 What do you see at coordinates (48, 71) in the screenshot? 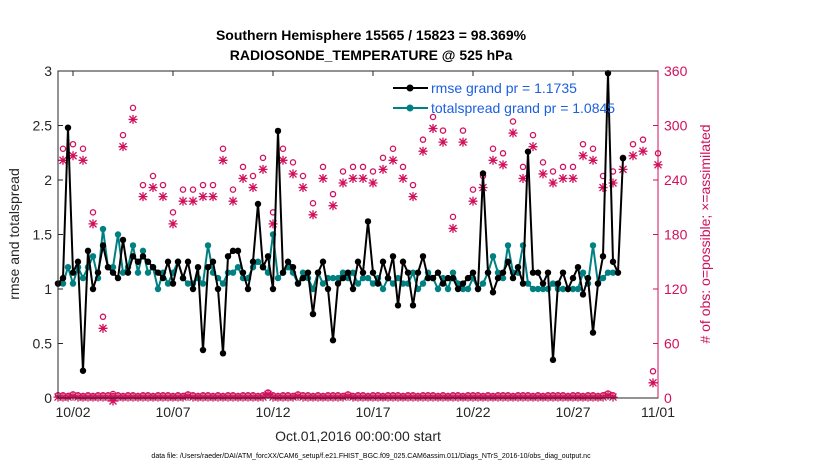
I see `y-tick-label: 3` at bounding box center [48, 71].